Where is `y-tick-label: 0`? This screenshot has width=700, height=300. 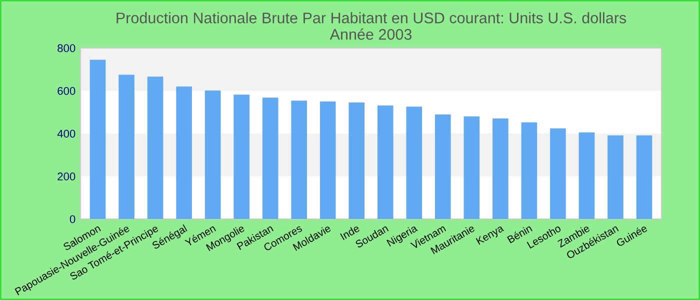 y-tick-label: 0 is located at coordinates (73, 219).